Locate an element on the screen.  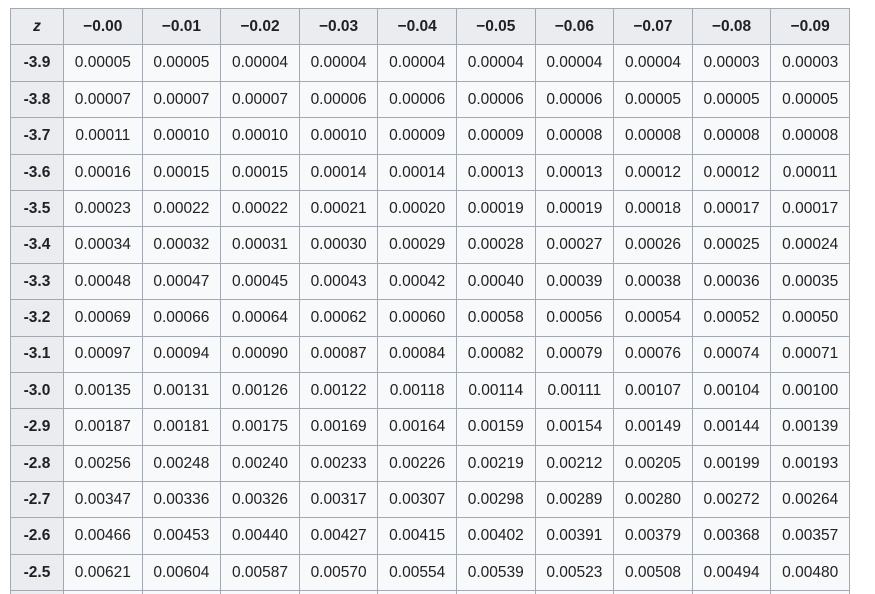
row-header: -2.5 is located at coordinates (37, 572).